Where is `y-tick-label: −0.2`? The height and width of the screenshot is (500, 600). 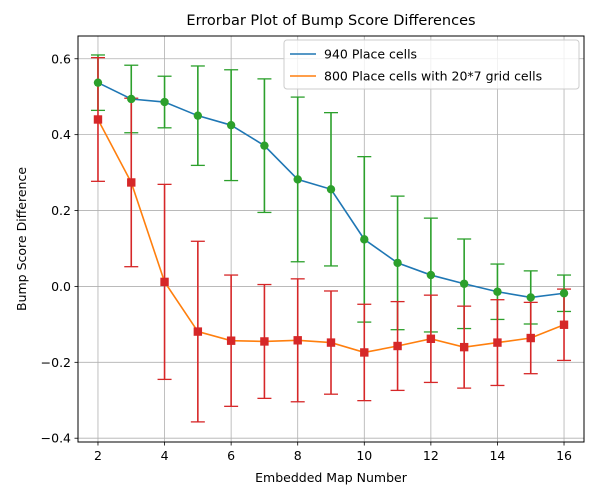 y-tick-label: −0.2 is located at coordinates (56, 362).